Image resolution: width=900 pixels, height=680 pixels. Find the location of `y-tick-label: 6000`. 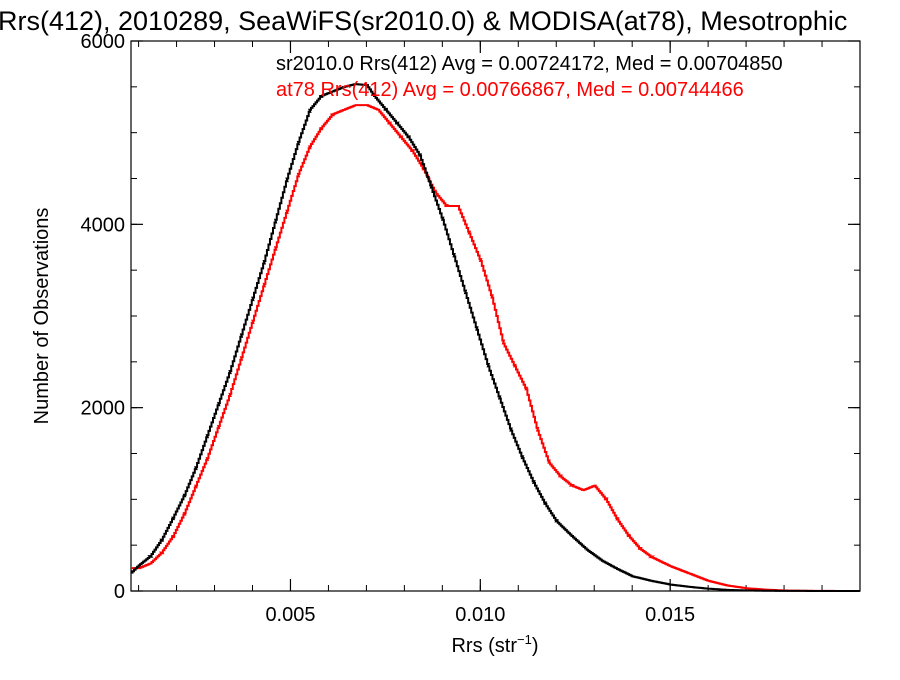

y-tick-label: 6000 is located at coordinates (103, 42).